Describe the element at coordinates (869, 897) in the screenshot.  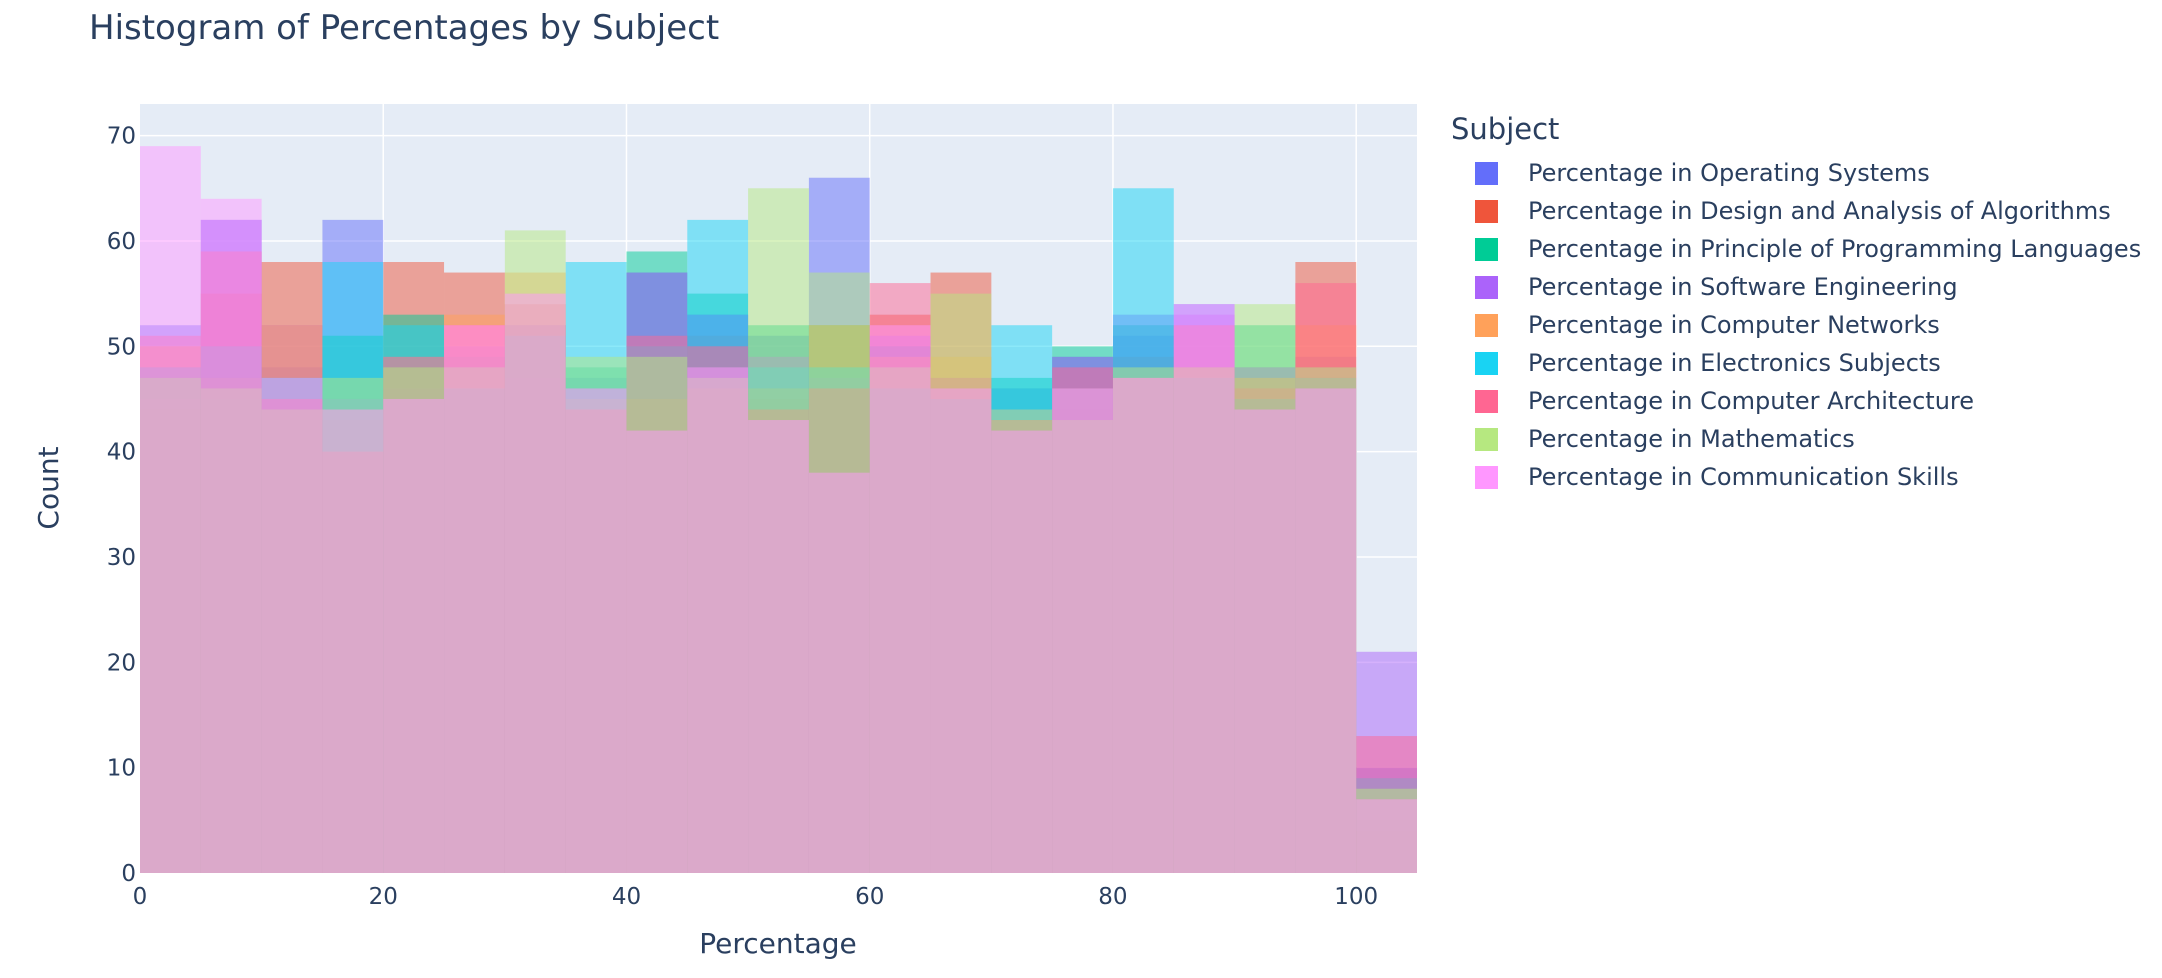
I see `x-tick-label: 60` at that location.